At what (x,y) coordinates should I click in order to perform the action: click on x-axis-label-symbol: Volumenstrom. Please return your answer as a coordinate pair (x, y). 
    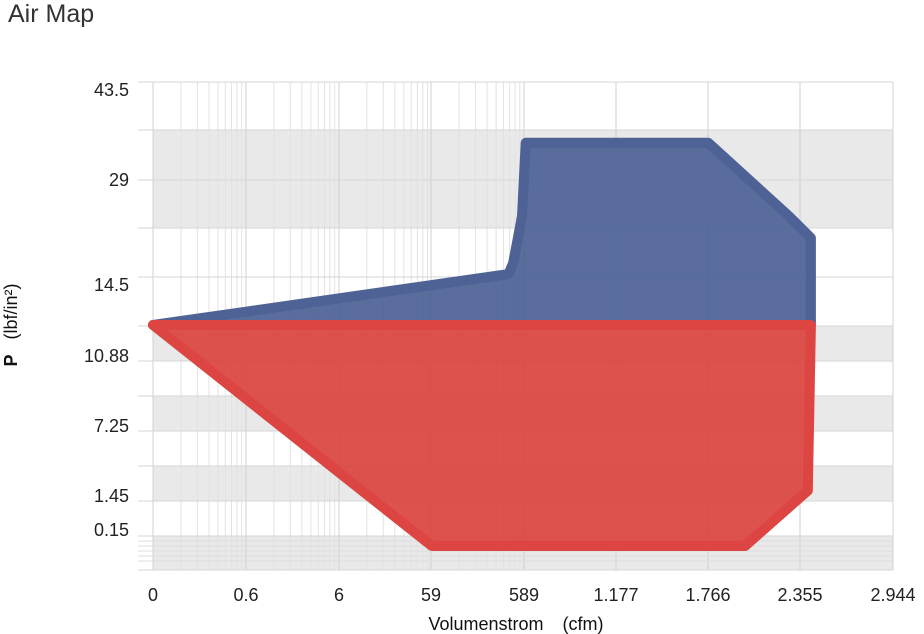
    Looking at the image, I should click on (485, 624).